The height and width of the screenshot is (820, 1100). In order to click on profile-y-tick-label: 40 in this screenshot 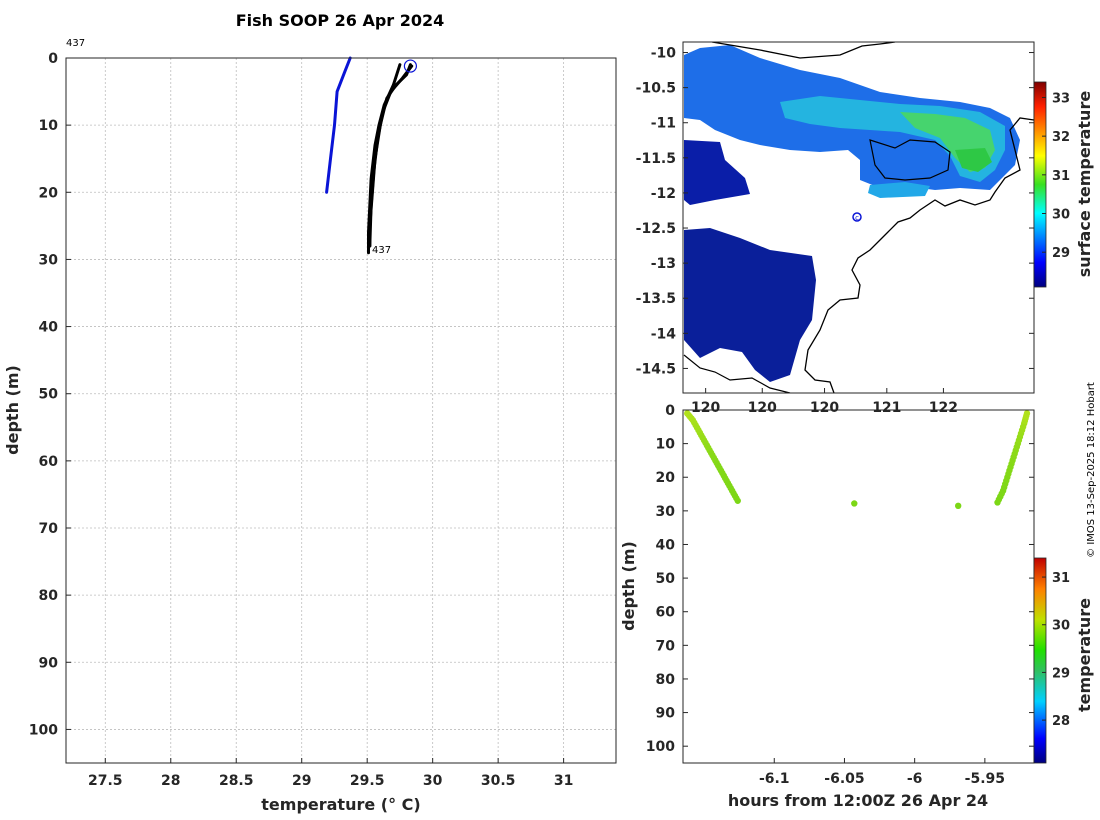, I will do `click(49, 328)`.